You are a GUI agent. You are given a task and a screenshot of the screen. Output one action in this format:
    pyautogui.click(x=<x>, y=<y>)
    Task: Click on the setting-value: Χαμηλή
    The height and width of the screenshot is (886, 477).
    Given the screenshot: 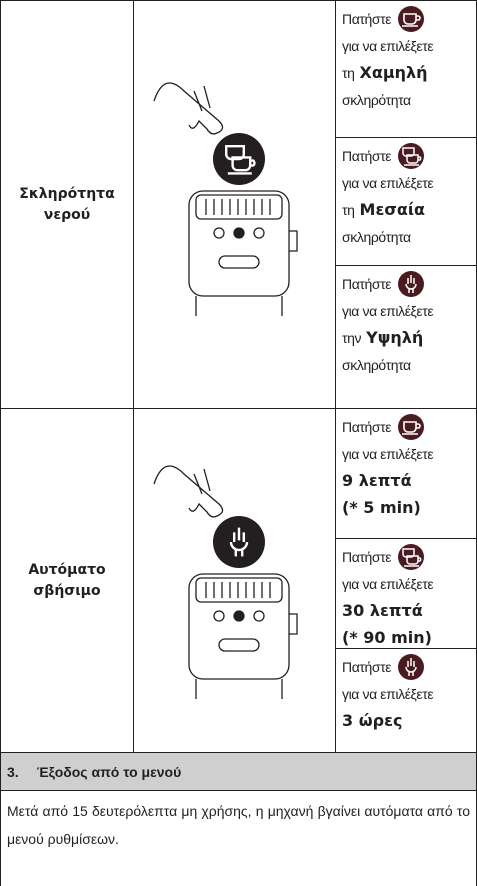 What is the action you would take?
    pyautogui.click(x=393, y=72)
    